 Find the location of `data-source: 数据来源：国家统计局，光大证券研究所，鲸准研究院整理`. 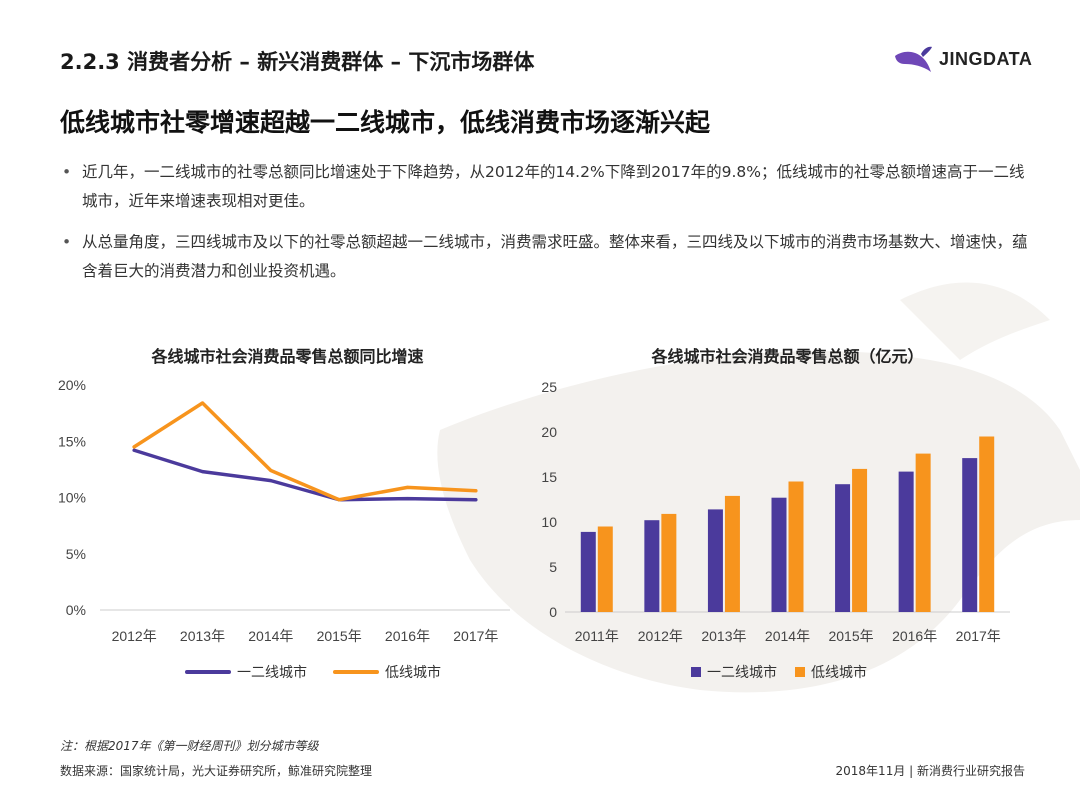

data-source: 数据来源：国家统计局，光大证券研究所，鲸准研究院整理 is located at coordinates (216, 771).